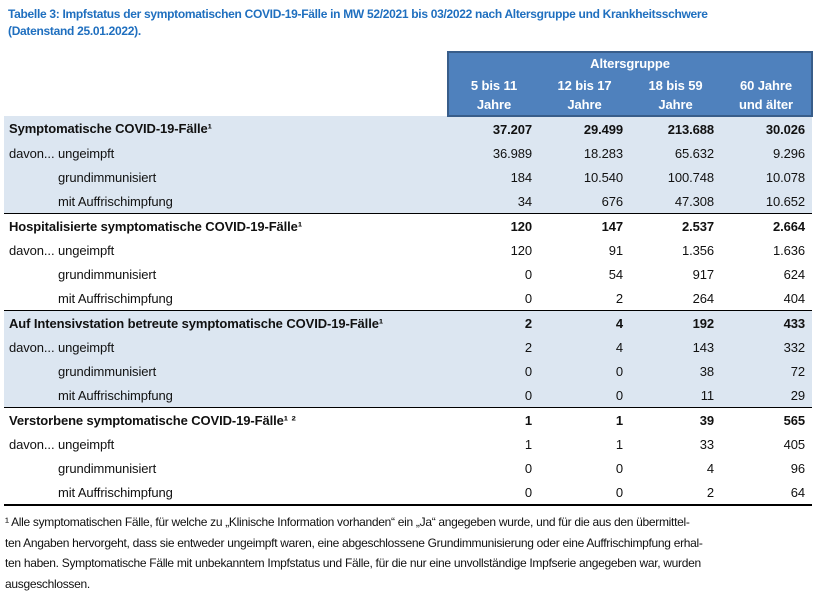  I want to click on value-cell: 2.537, so click(675, 226).